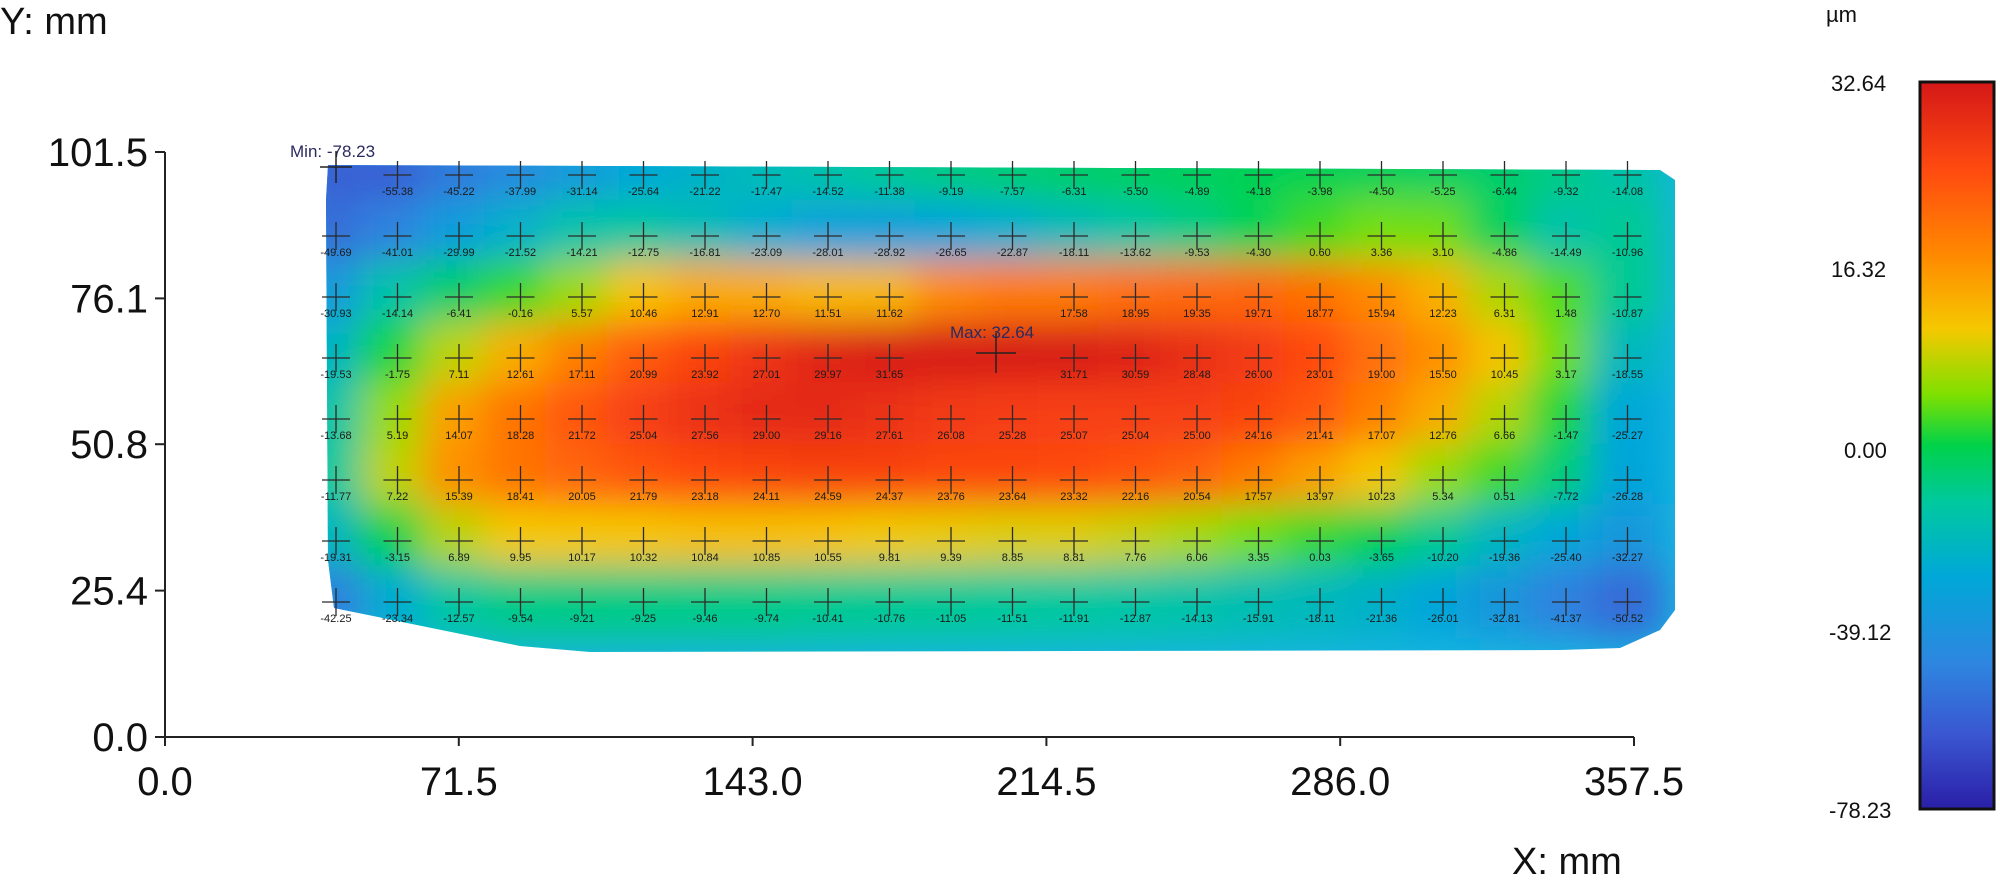 The height and width of the screenshot is (881, 2000). Describe the element at coordinates (1136, 375) in the screenshot. I see `value-label: 30.59` at that location.